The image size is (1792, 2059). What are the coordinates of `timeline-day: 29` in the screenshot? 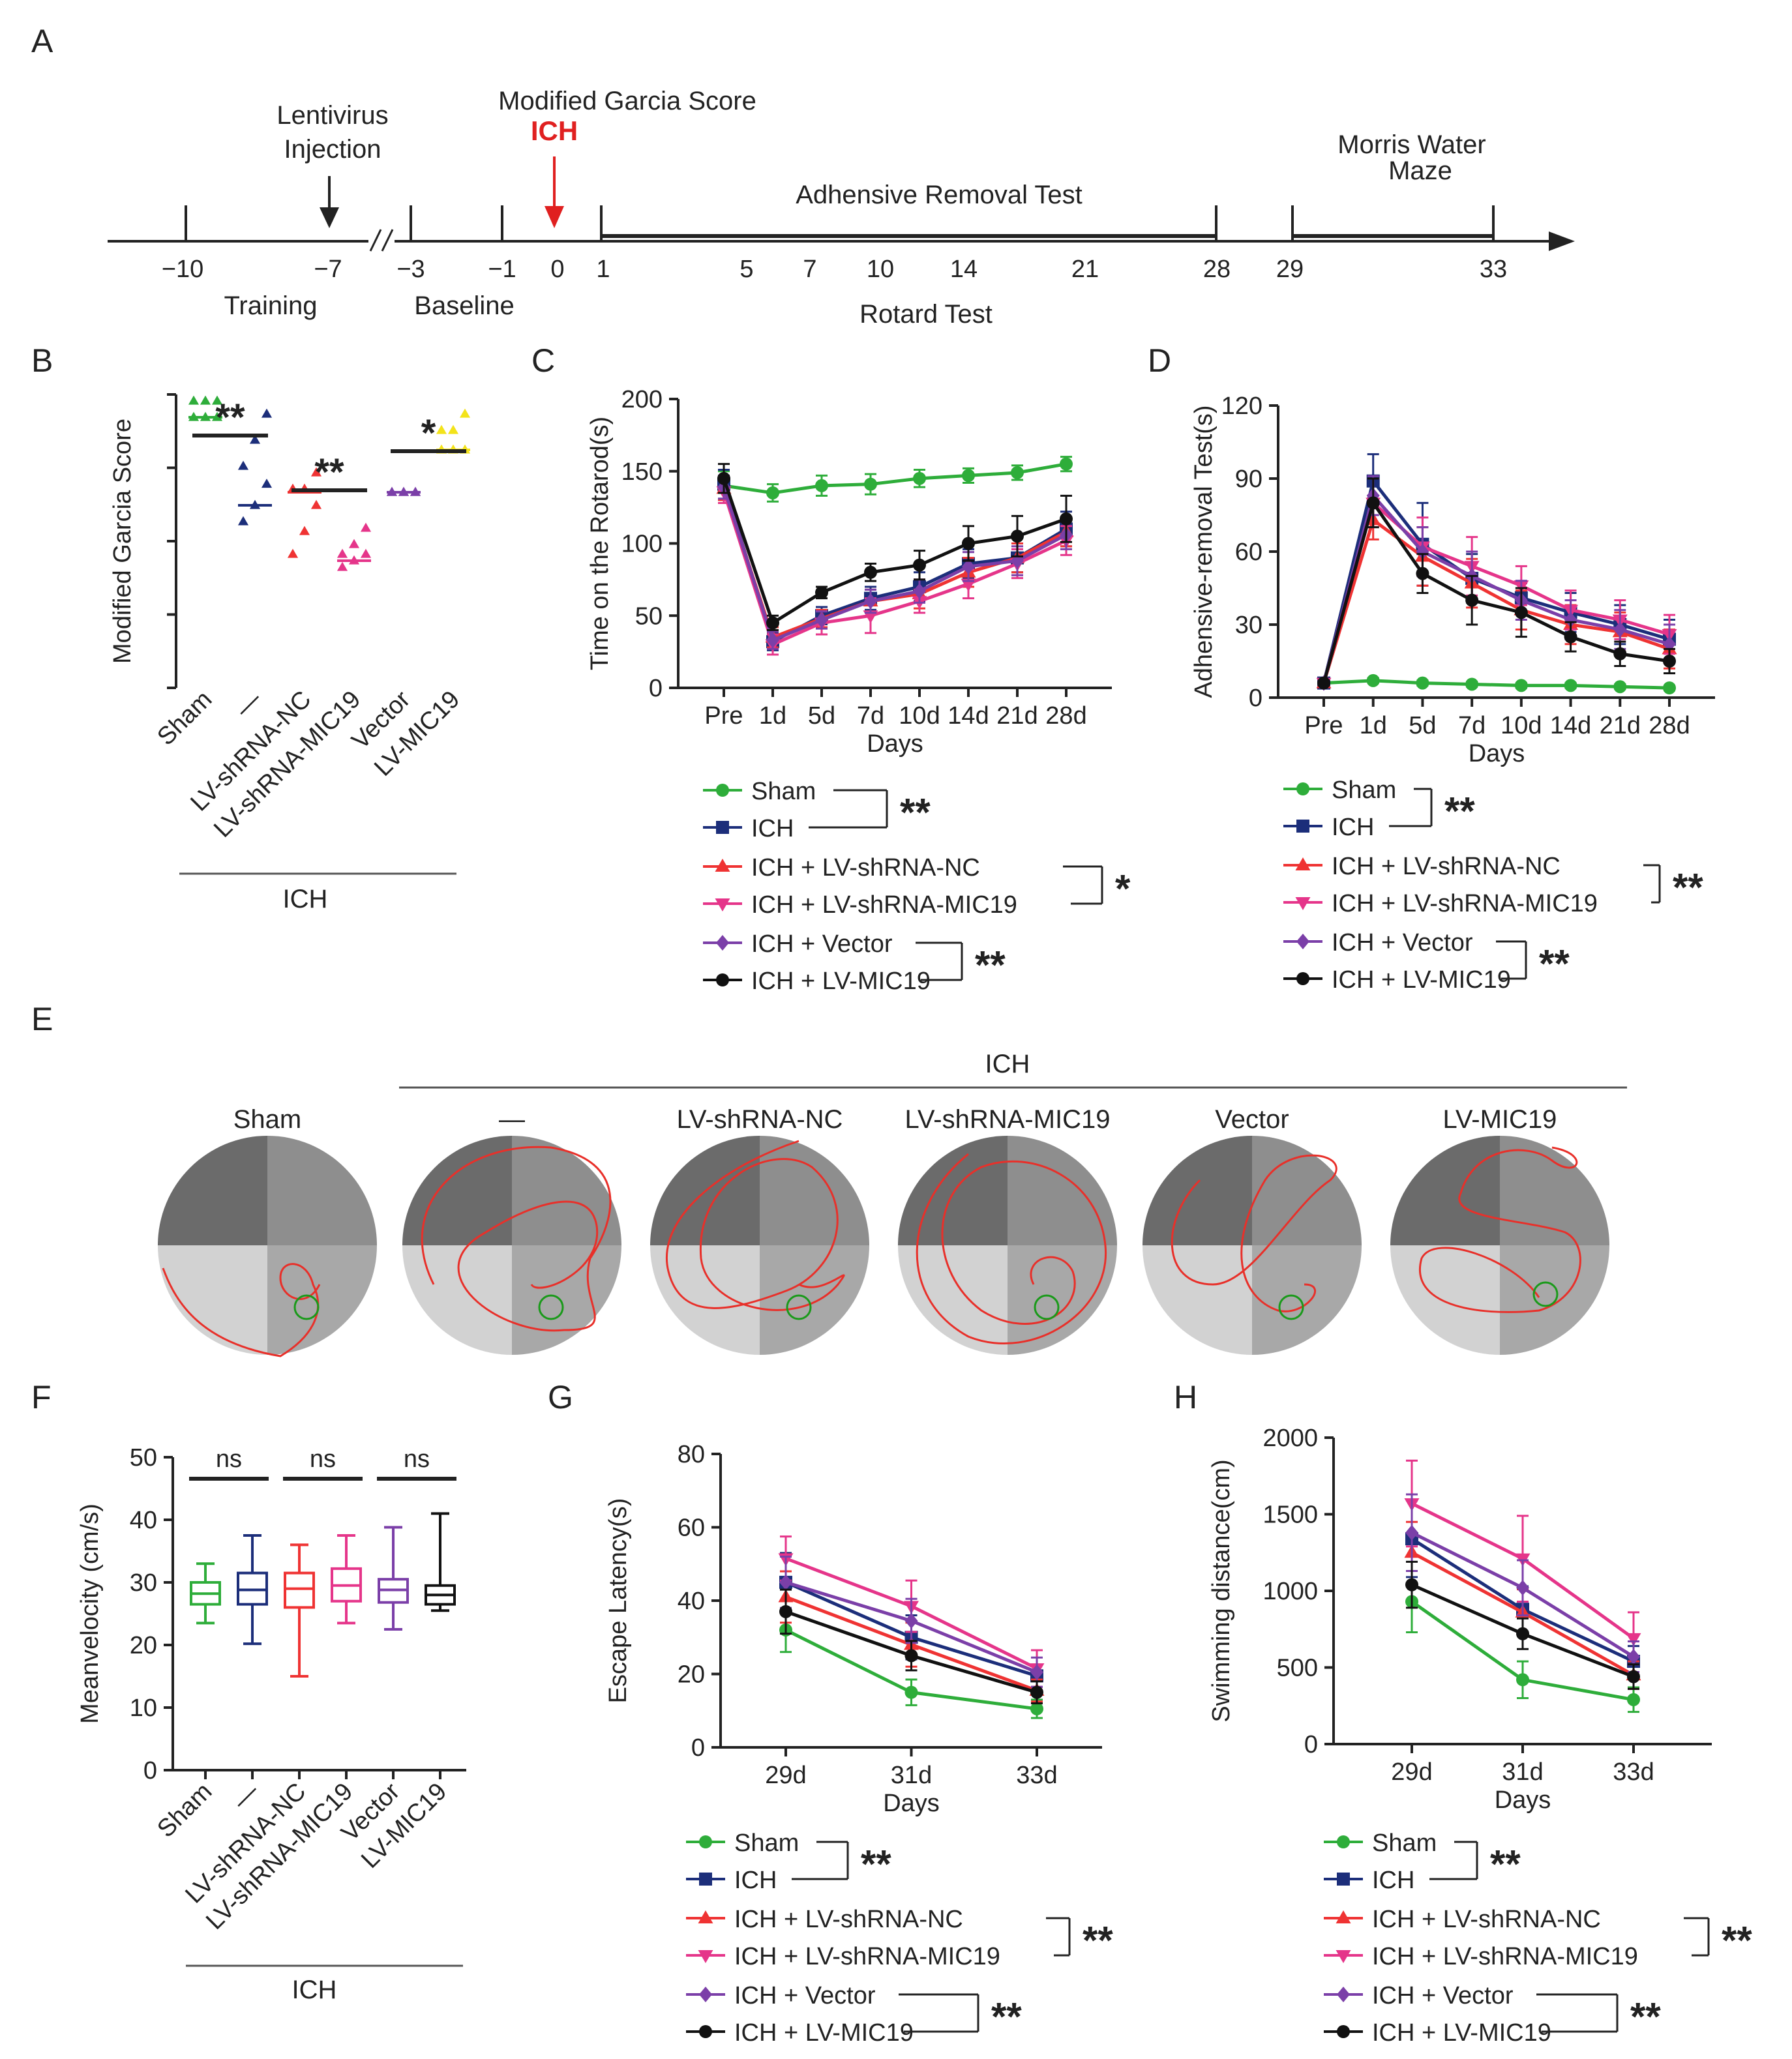 It's located at (1290, 269).